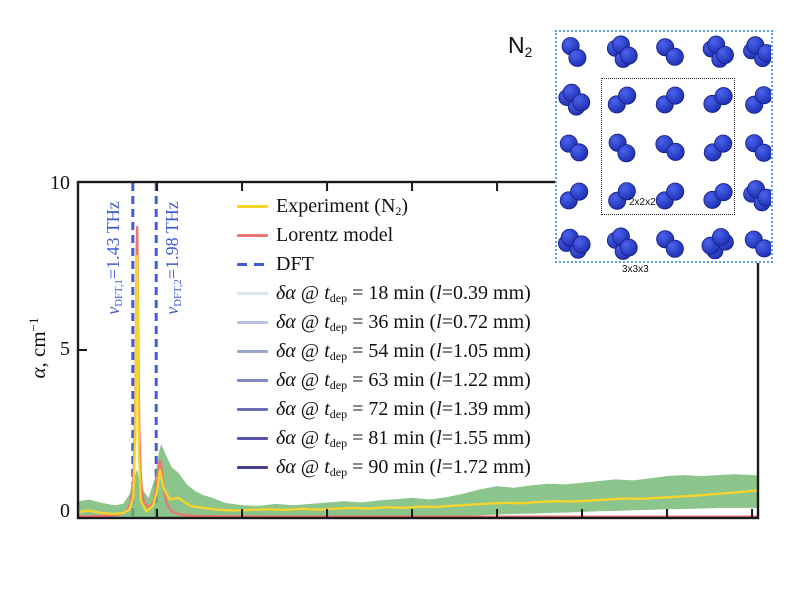 The image size is (800, 600). What do you see at coordinates (295, 264) in the screenshot?
I see `legend-item-label: DFT` at bounding box center [295, 264].